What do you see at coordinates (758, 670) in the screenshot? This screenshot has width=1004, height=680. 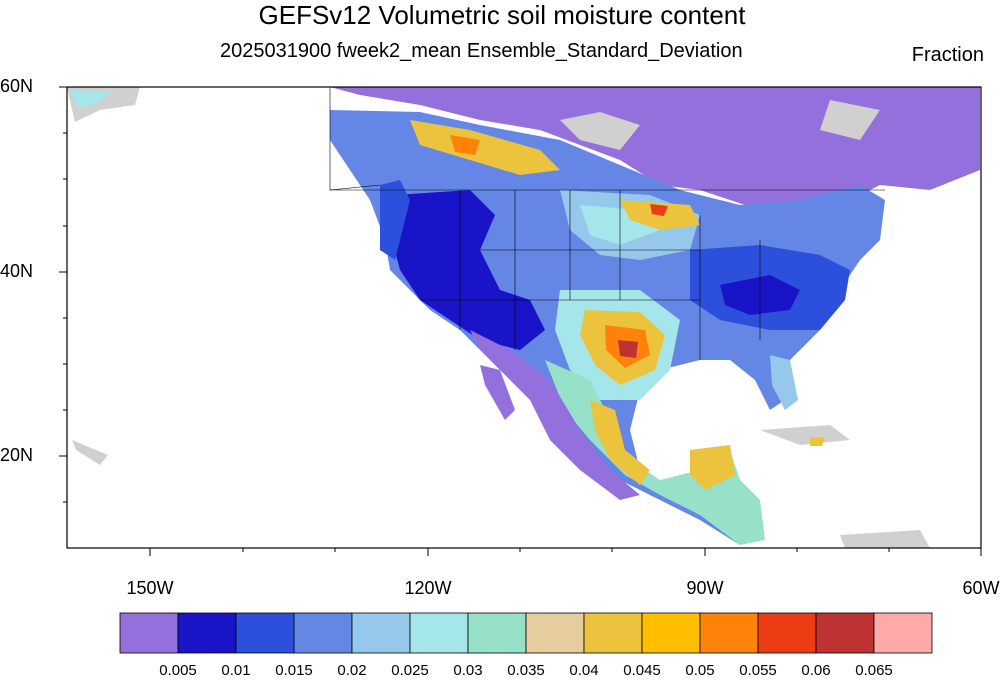 I see `colorbar-tick-label: 0.055` at bounding box center [758, 670].